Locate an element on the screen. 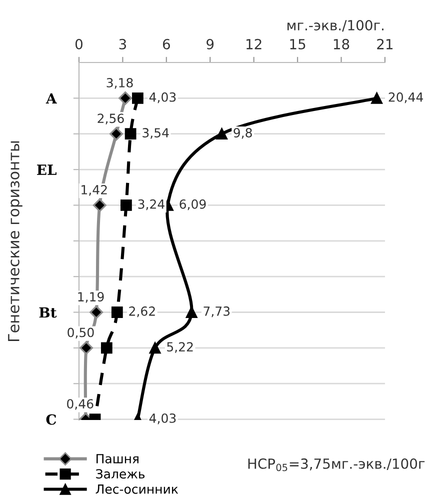  data-label: 1,42 is located at coordinates (94, 190).